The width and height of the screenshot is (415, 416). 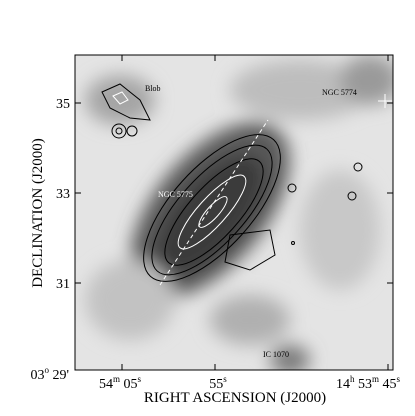 What do you see at coordinates (363, 384) in the screenshot?
I see `tick-part: 53` at bounding box center [363, 384].